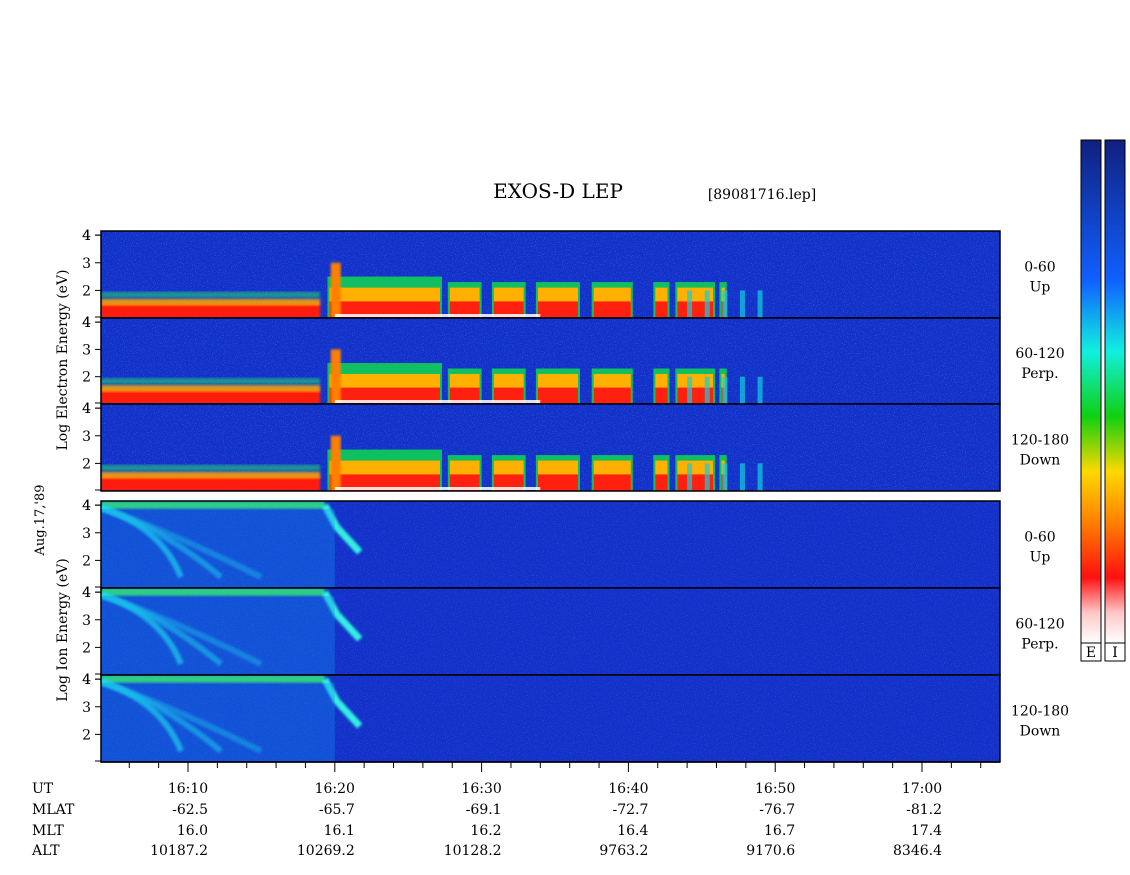  Describe the element at coordinates (917, 851) in the screenshot. I see `ephemeris-cell-alt: 8346.4` at that location.